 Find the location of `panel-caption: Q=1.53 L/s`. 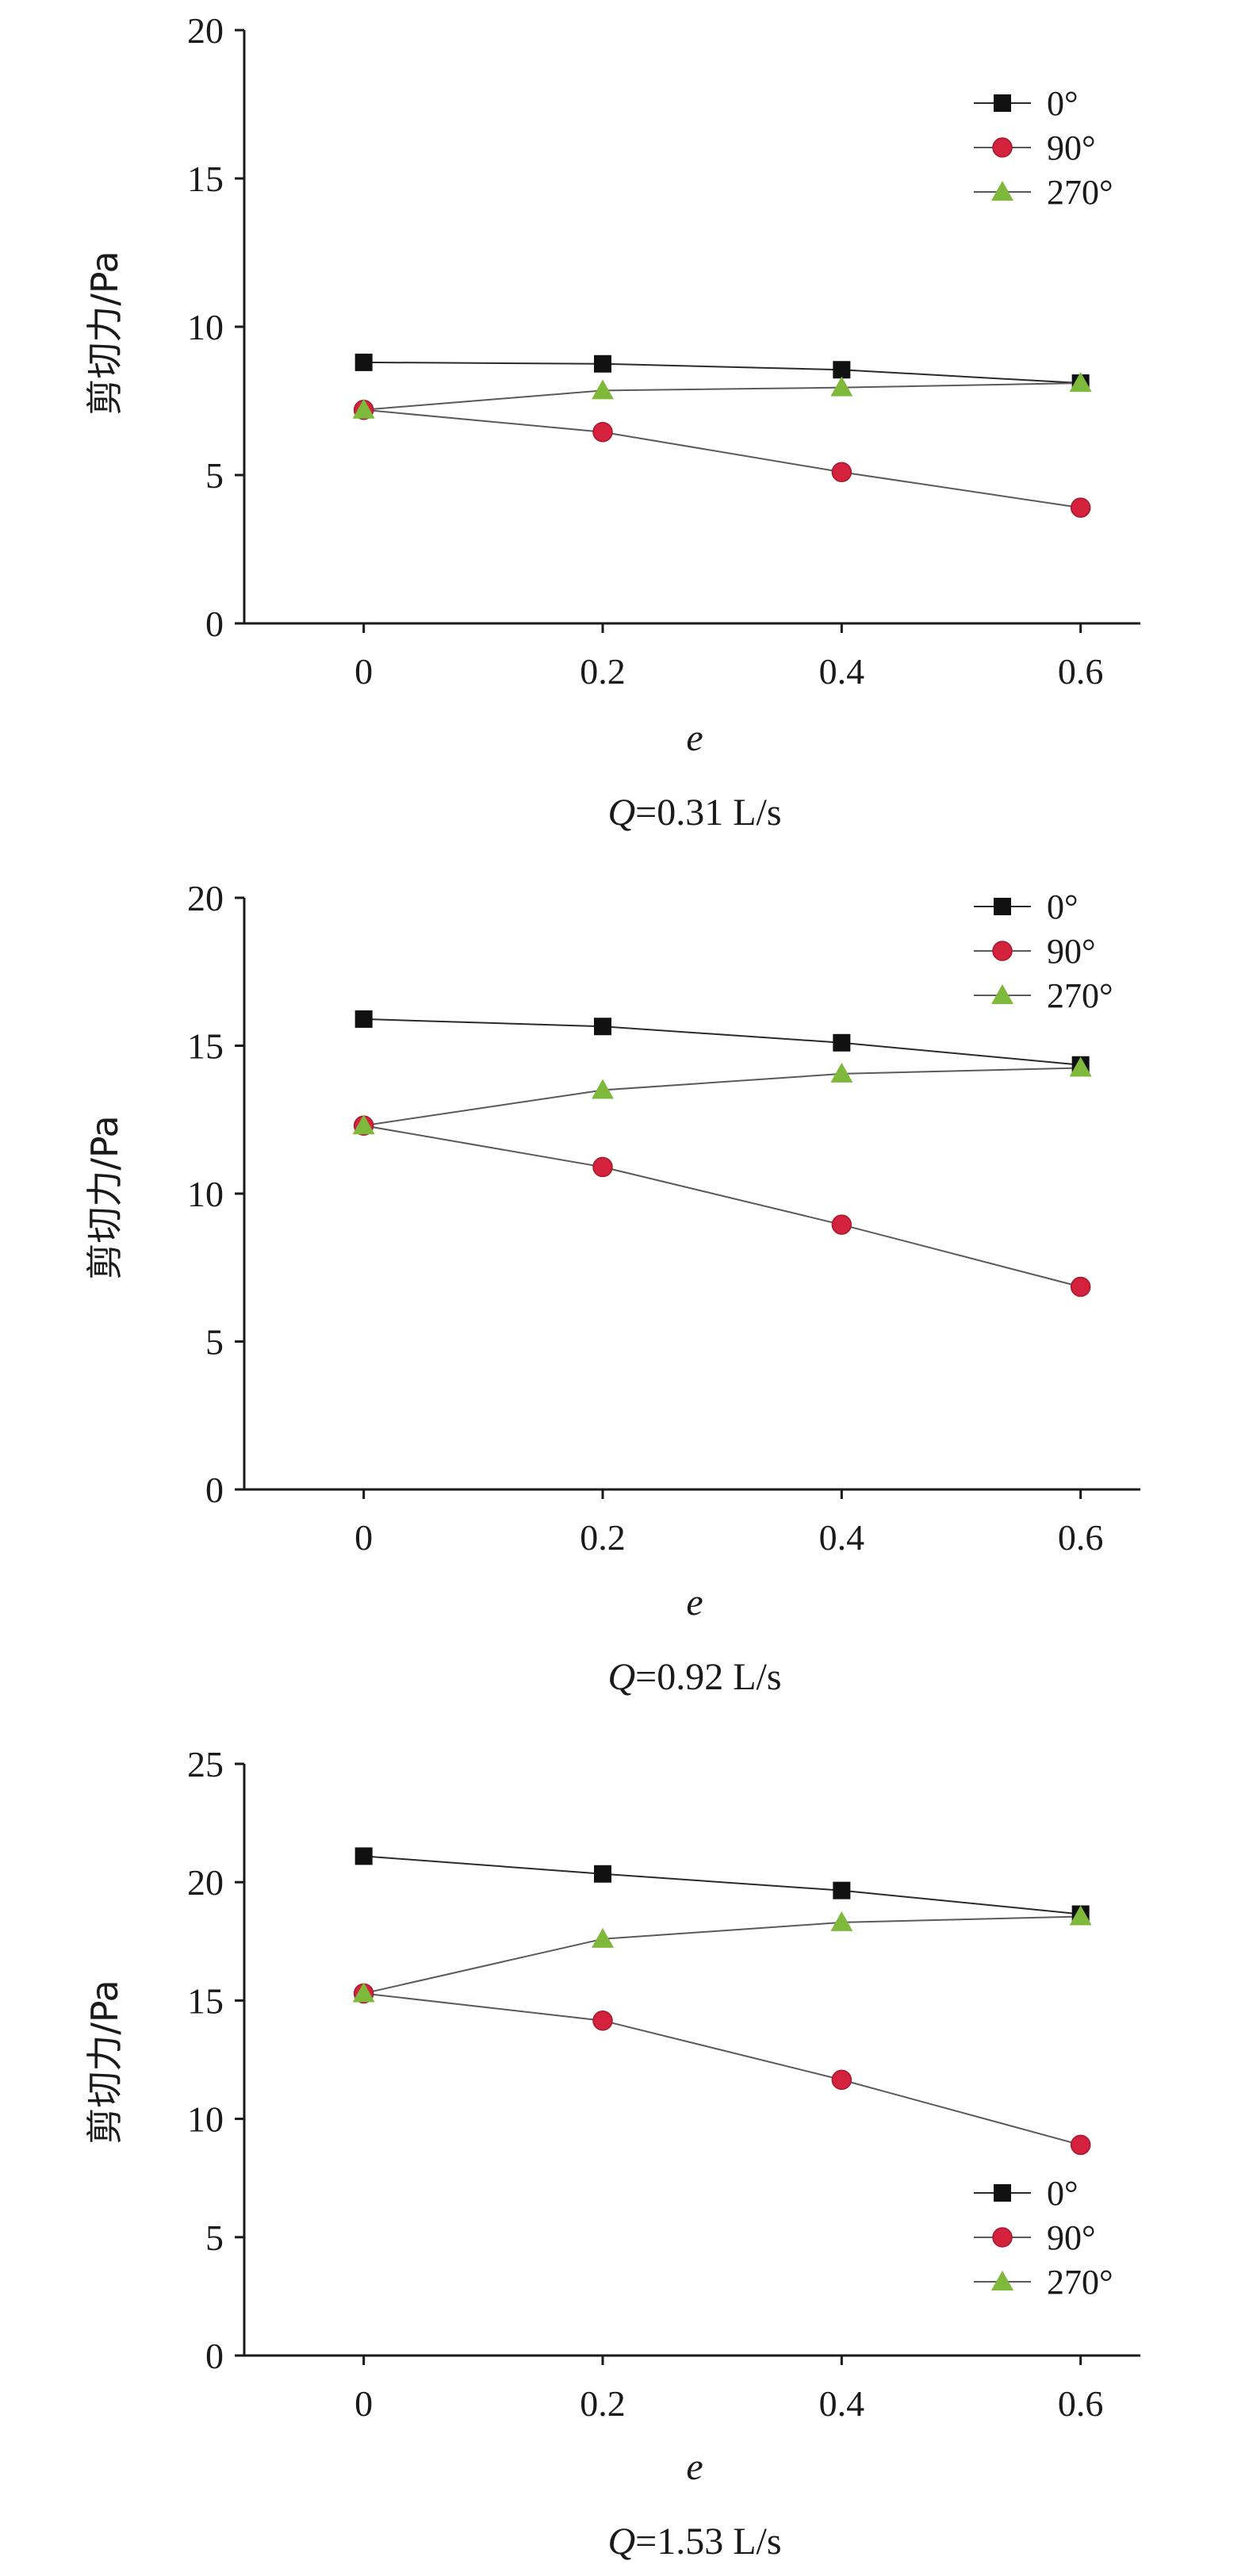

panel-caption: Q=1.53 L/s is located at coordinates (694, 2541).